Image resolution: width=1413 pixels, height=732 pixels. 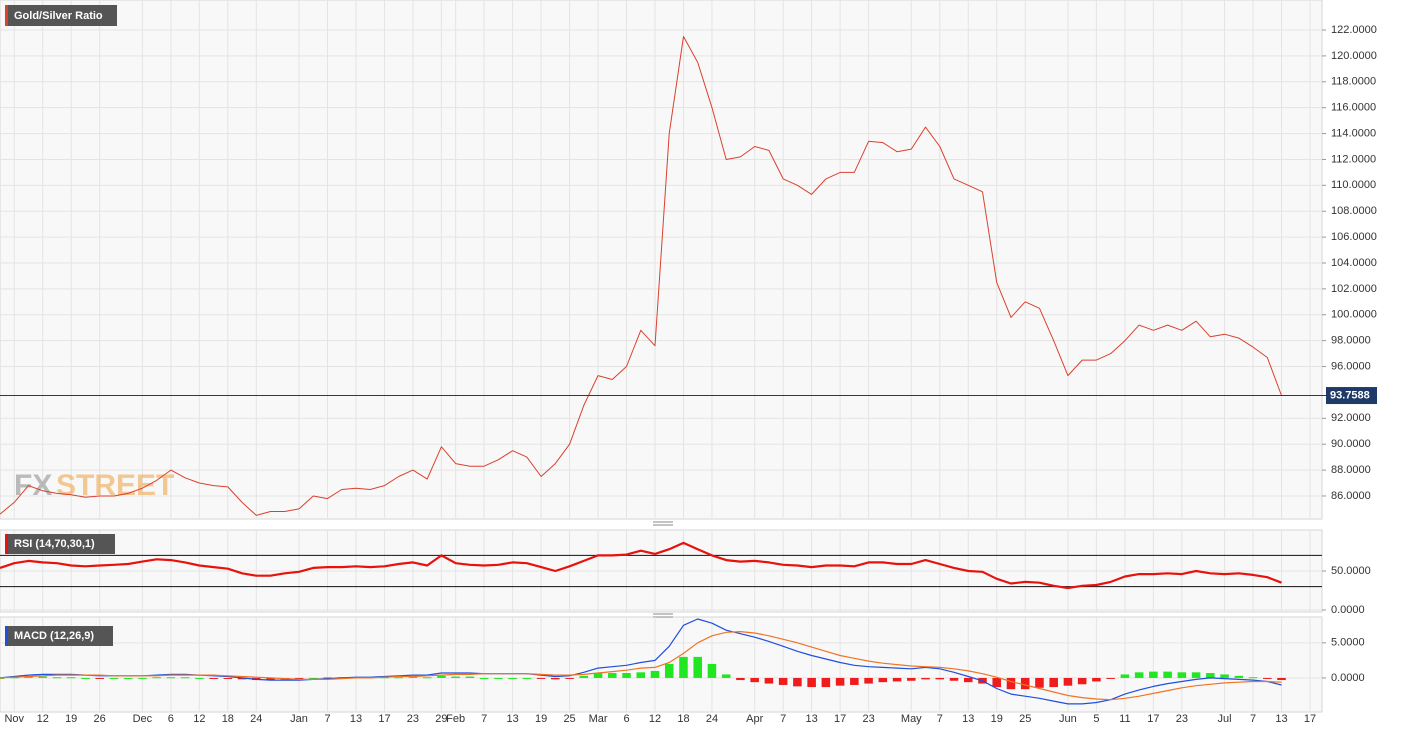 What do you see at coordinates (1354, 315) in the screenshot?
I see `y-tick-label: 100.0000` at bounding box center [1354, 315].